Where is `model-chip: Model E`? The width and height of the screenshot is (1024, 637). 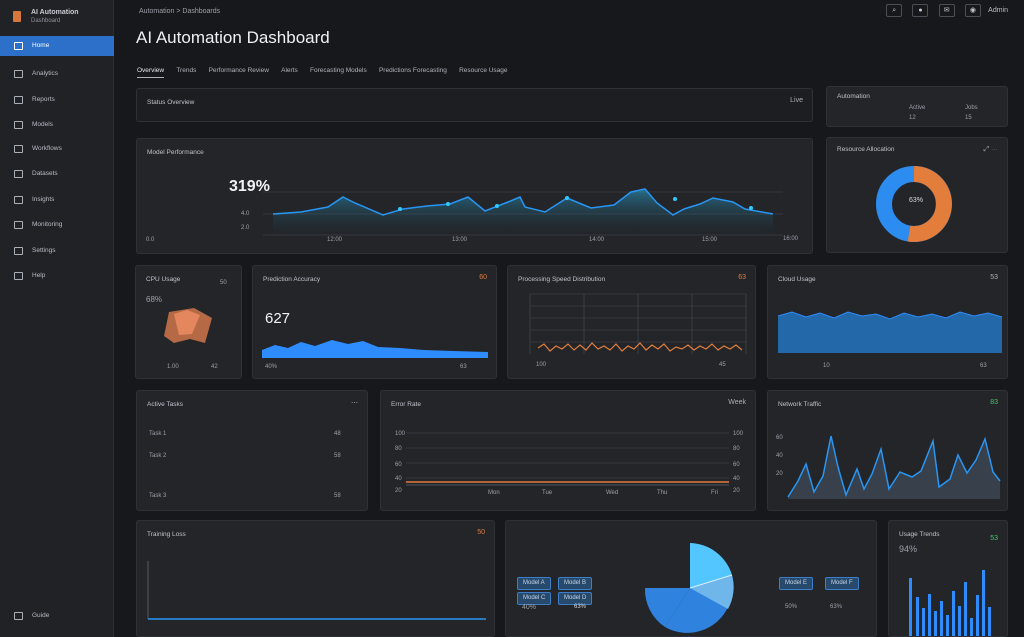
model-chip: Model E is located at coordinates (796, 583).